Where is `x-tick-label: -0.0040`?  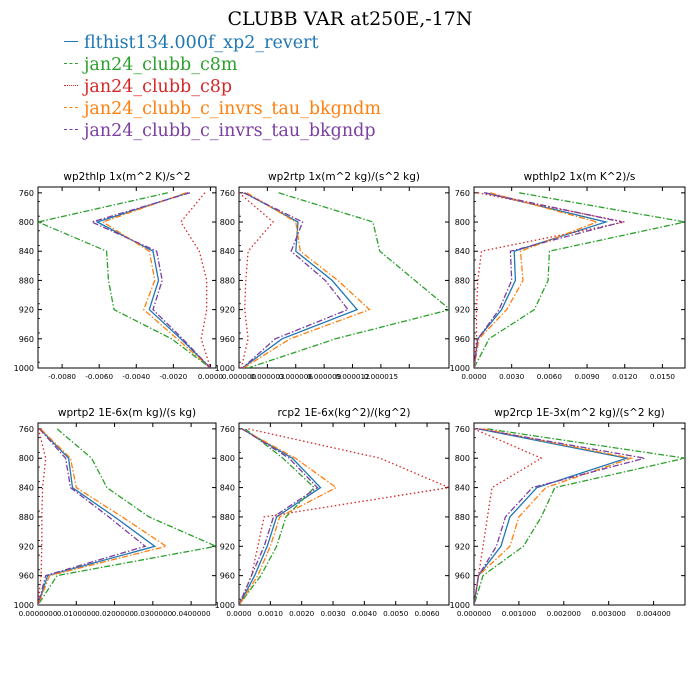 x-tick-label: -0.0040 is located at coordinates (136, 376).